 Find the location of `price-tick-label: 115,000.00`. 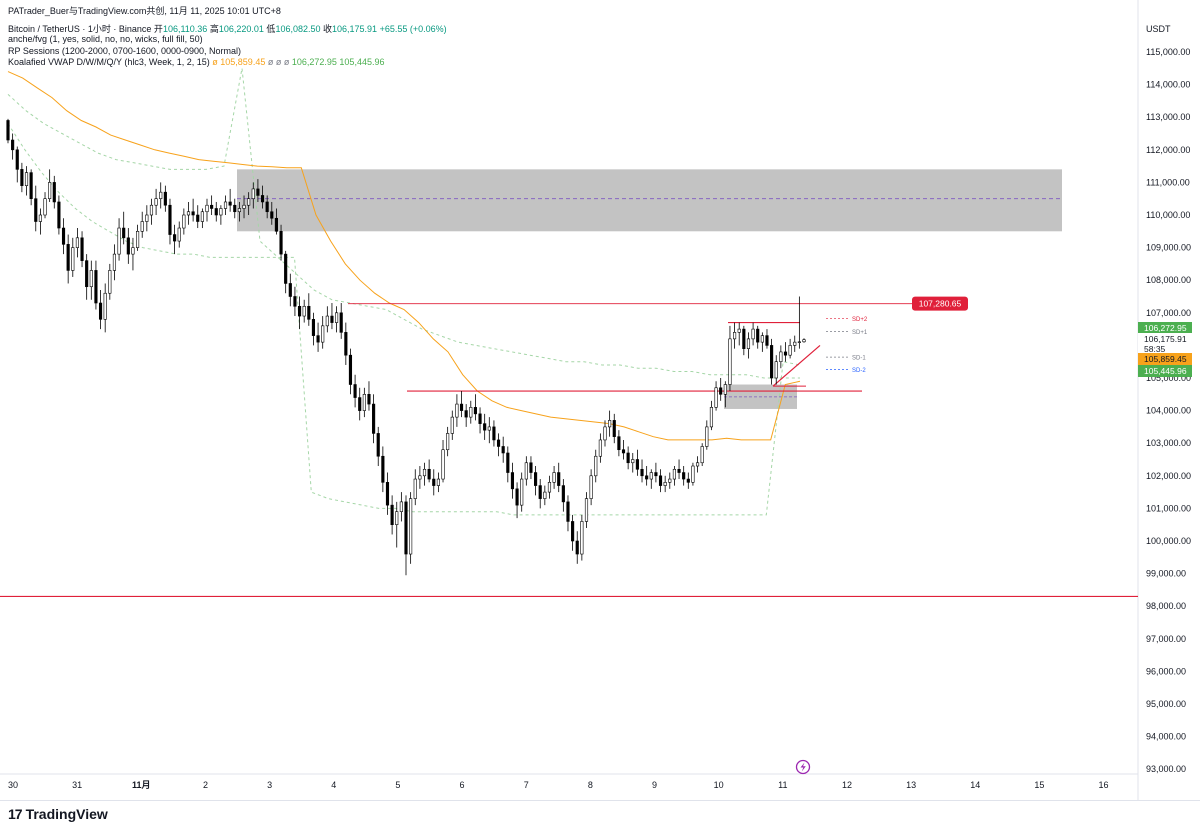

price-tick-label: 115,000.00 is located at coordinates (1168, 52).